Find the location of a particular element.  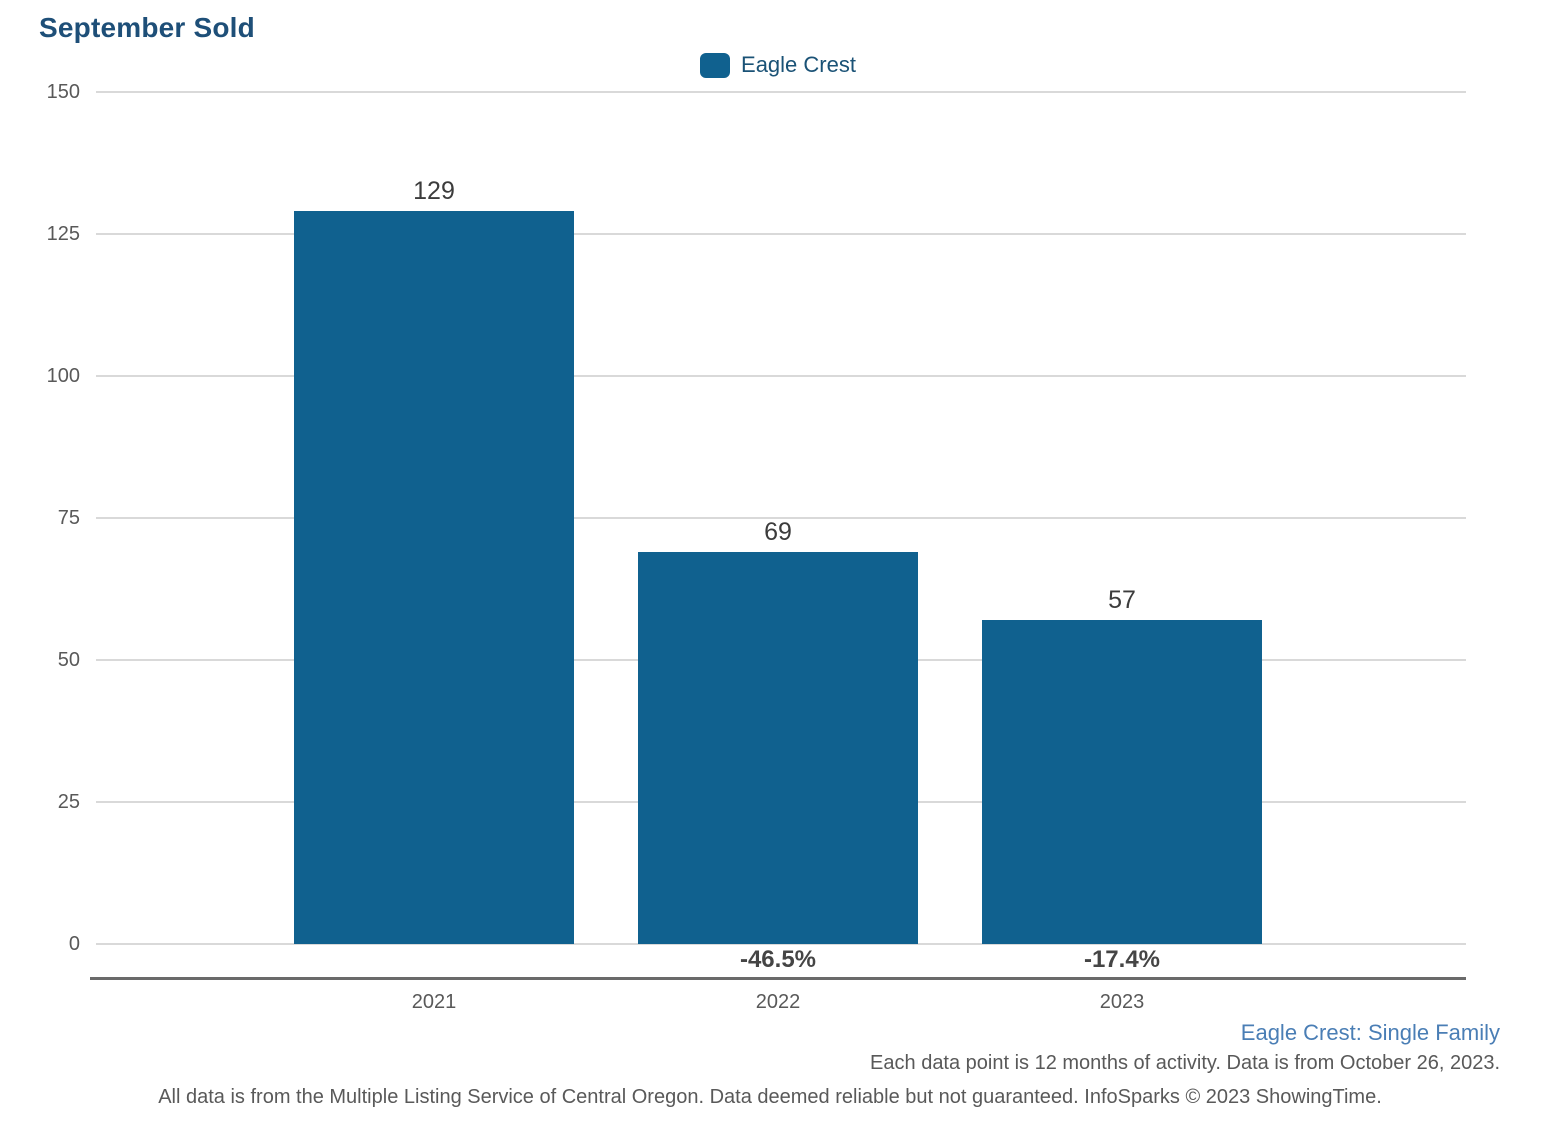

legend-label: Eagle Crest is located at coordinates (798, 64).